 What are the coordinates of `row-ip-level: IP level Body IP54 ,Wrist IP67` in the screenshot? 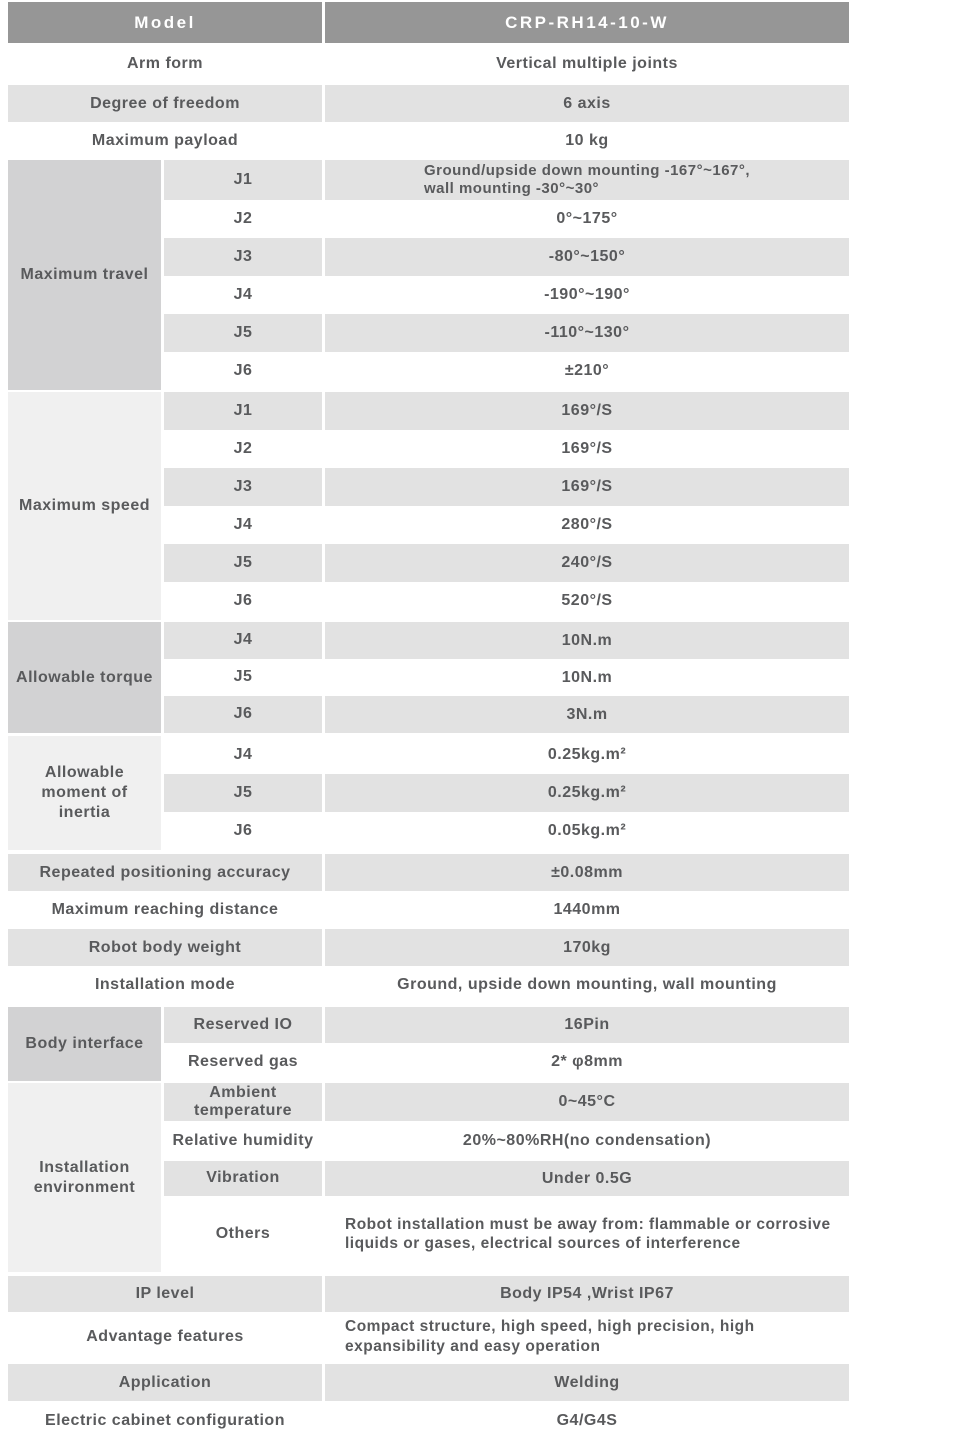 It's located at (428, 1294).